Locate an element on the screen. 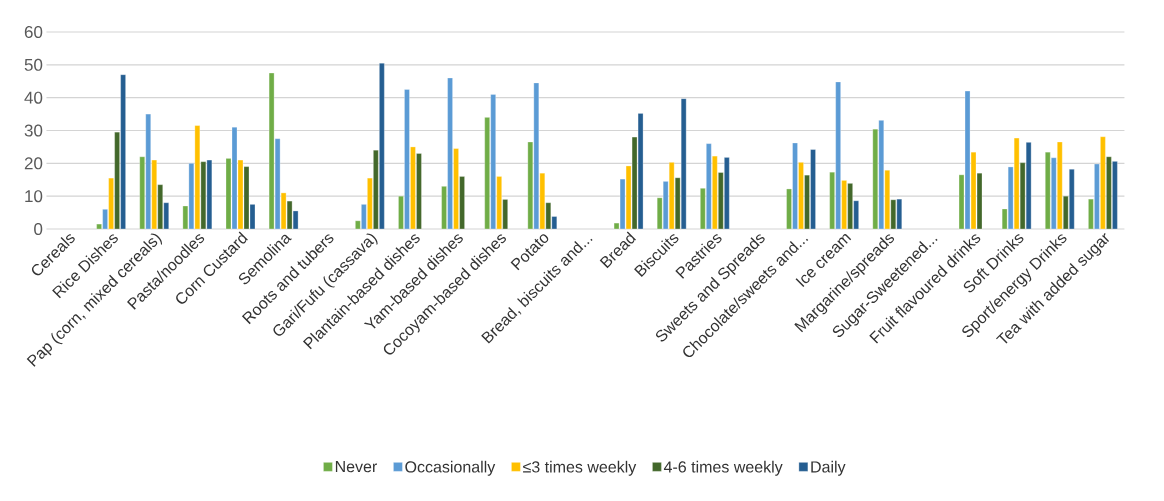 The height and width of the screenshot is (501, 1164). y-tick-label: 10 is located at coordinates (34, 196).